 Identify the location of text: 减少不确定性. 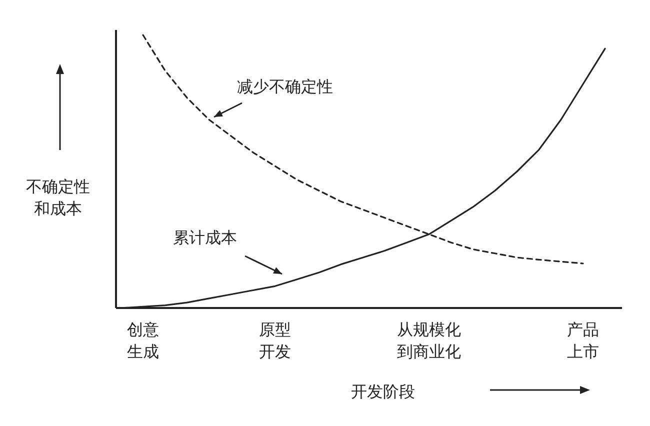
(285, 86).